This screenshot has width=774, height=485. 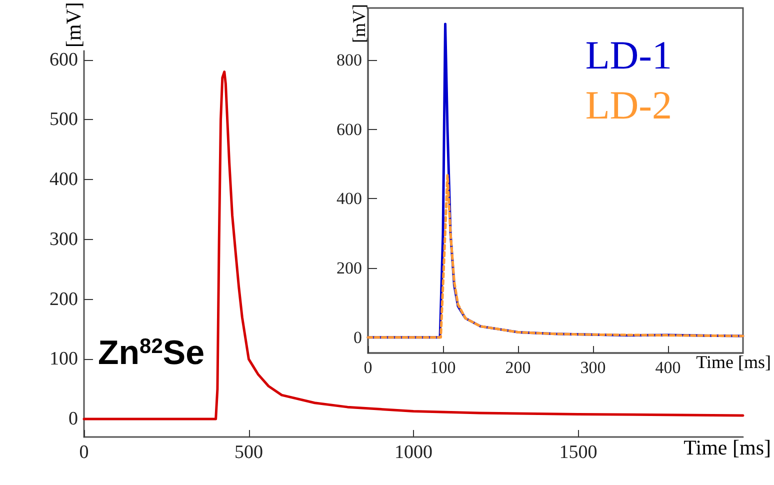 I want to click on x-tick-label: 1500, so click(x=578, y=452).